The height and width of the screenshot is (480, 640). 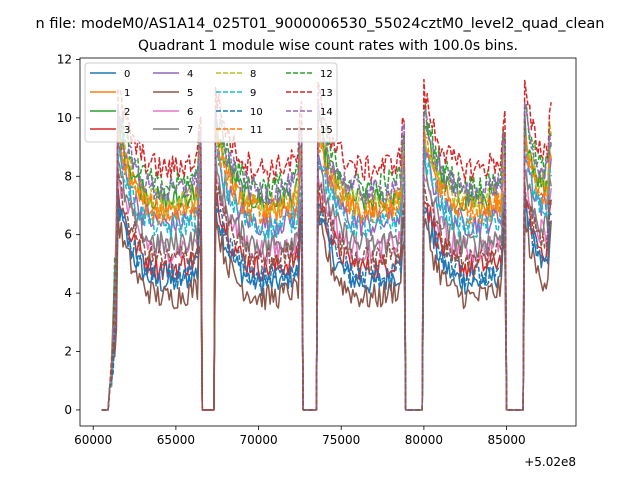 What do you see at coordinates (68, 293) in the screenshot?
I see `y-tick-label: 4` at bounding box center [68, 293].